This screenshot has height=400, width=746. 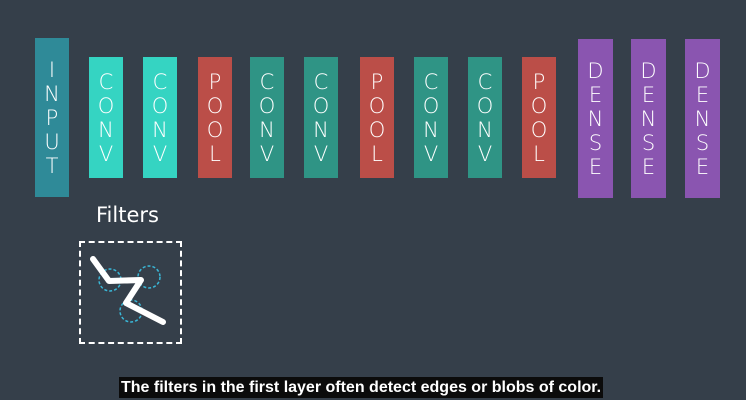 What do you see at coordinates (52, 69) in the screenshot?
I see `layer-letter: I` at bounding box center [52, 69].